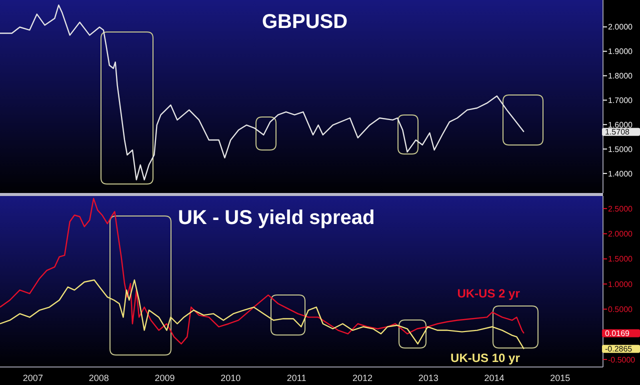  Describe the element at coordinates (621, 309) in the screenshot. I see `y-tick-label: 0.5000` at that location.